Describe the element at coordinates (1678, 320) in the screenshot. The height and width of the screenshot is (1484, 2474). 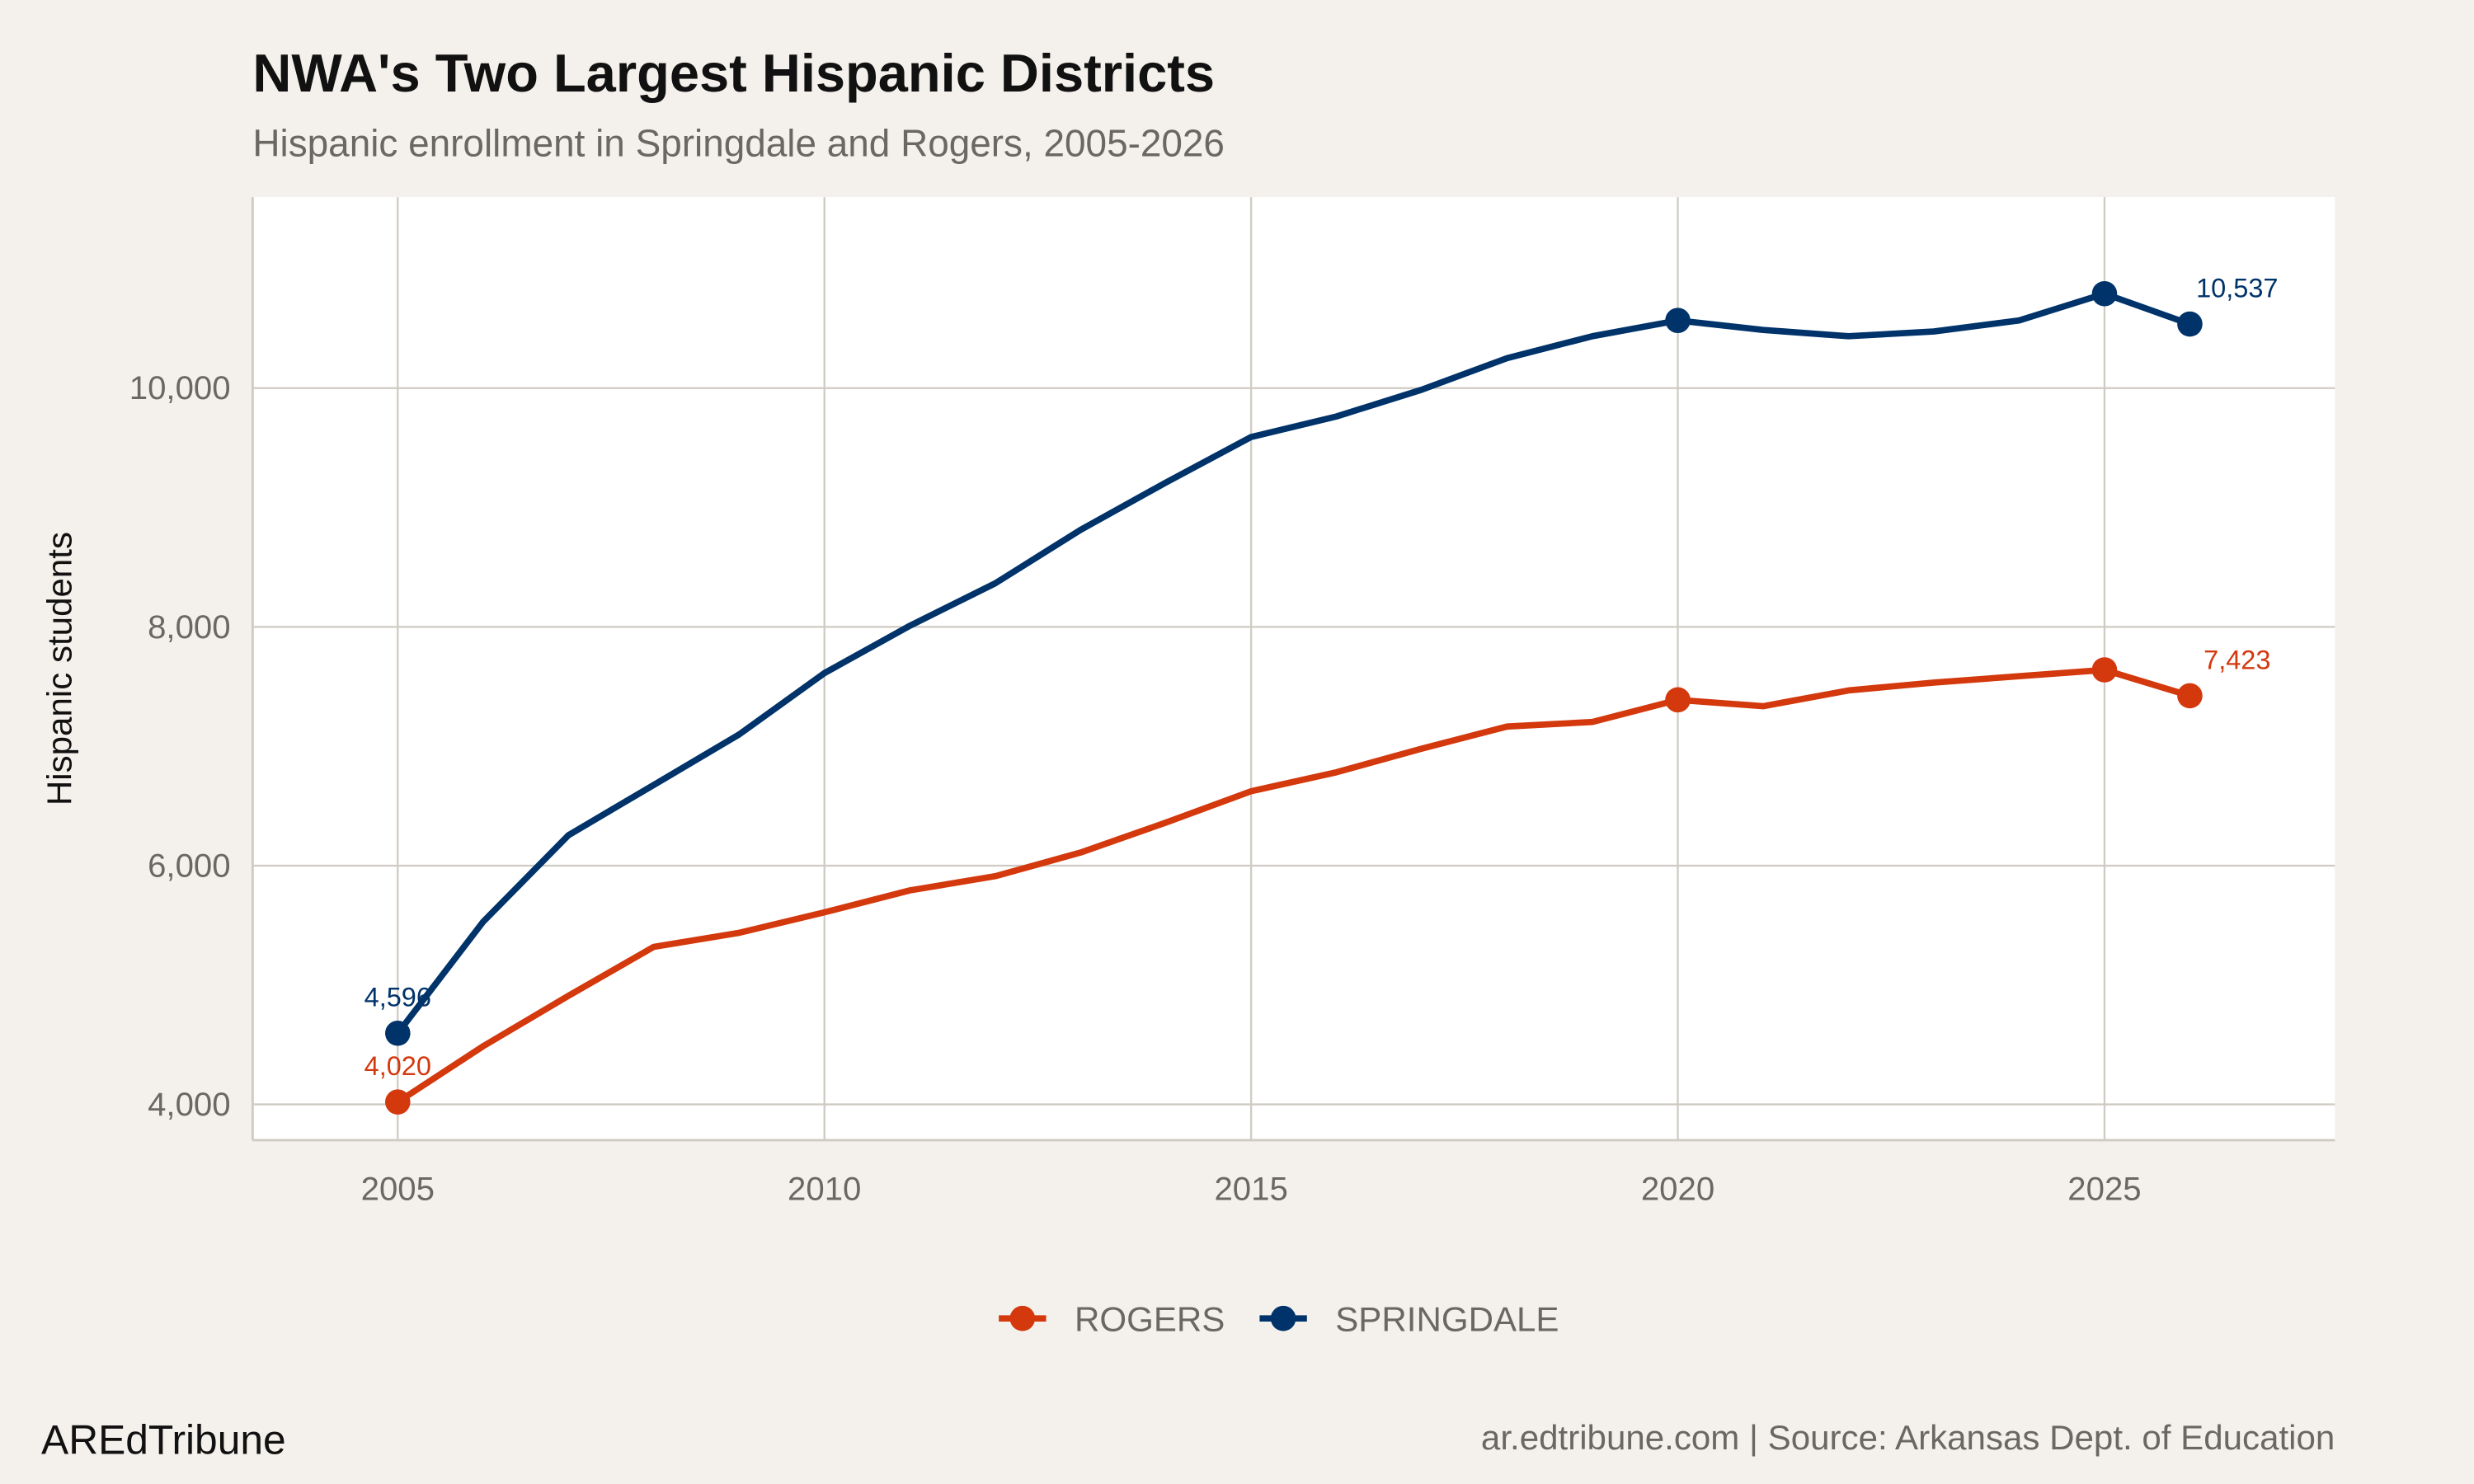
I see `point-springdale-2020` at that location.